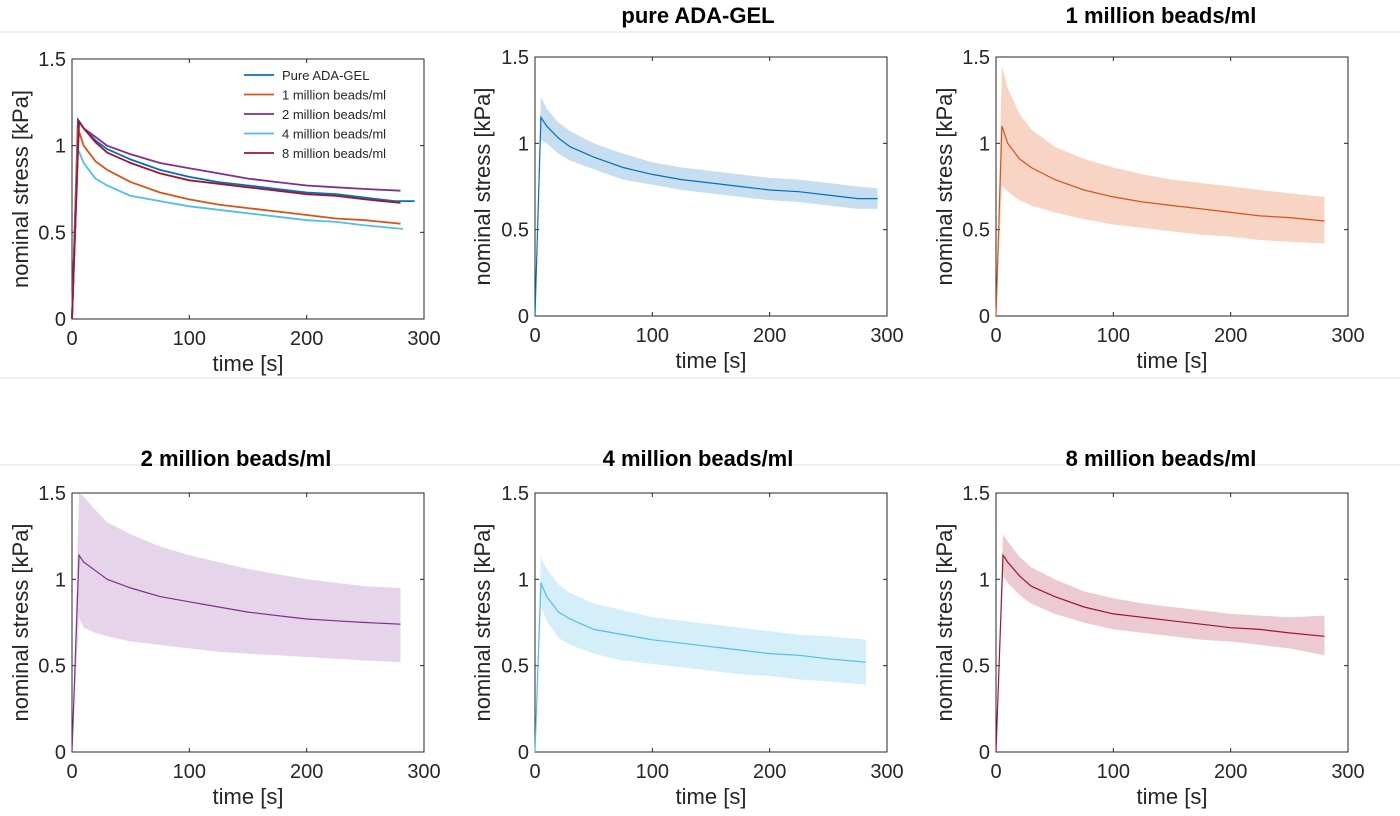 This screenshot has height=816, width=1400. I want to click on panel-title: 8 million beads/ml, so click(1161, 458).